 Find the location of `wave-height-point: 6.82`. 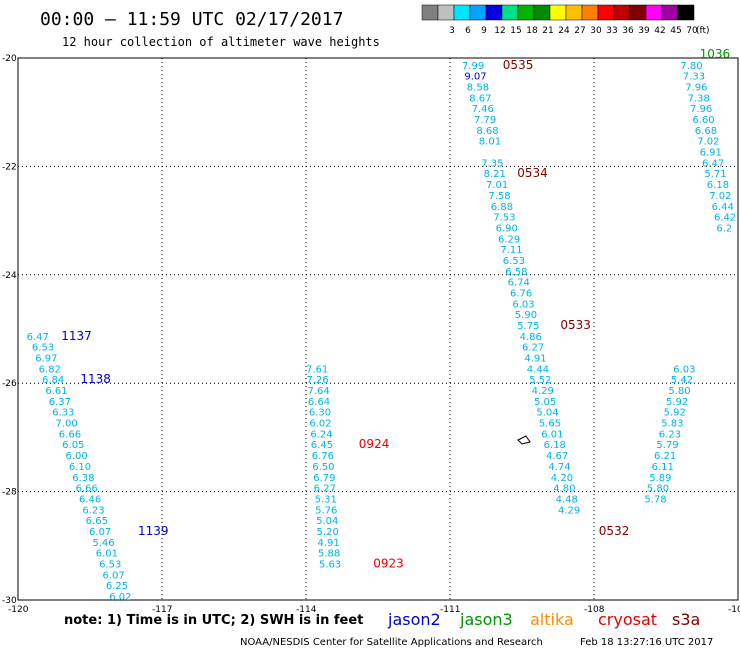

wave-height-point: 6.82 is located at coordinates (50, 369).